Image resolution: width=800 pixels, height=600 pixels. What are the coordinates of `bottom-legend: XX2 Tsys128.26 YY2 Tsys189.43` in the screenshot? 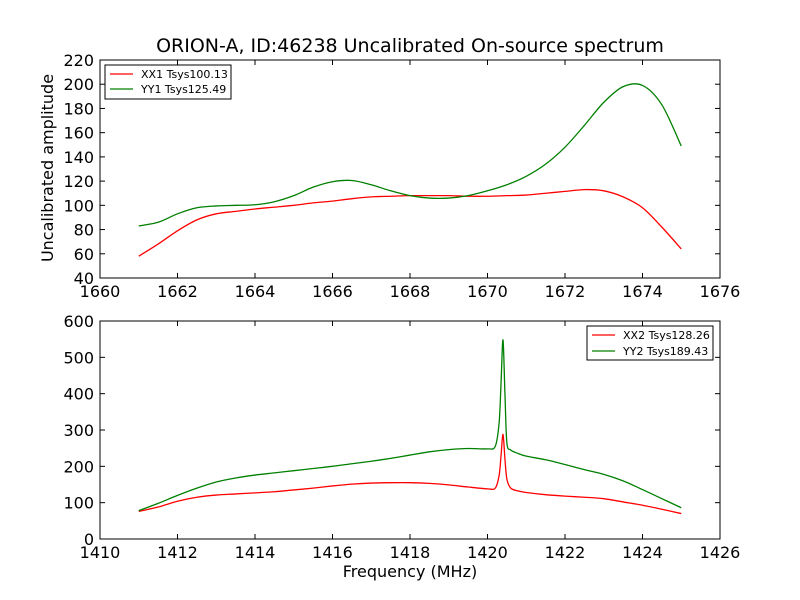 It's located at (650, 343).